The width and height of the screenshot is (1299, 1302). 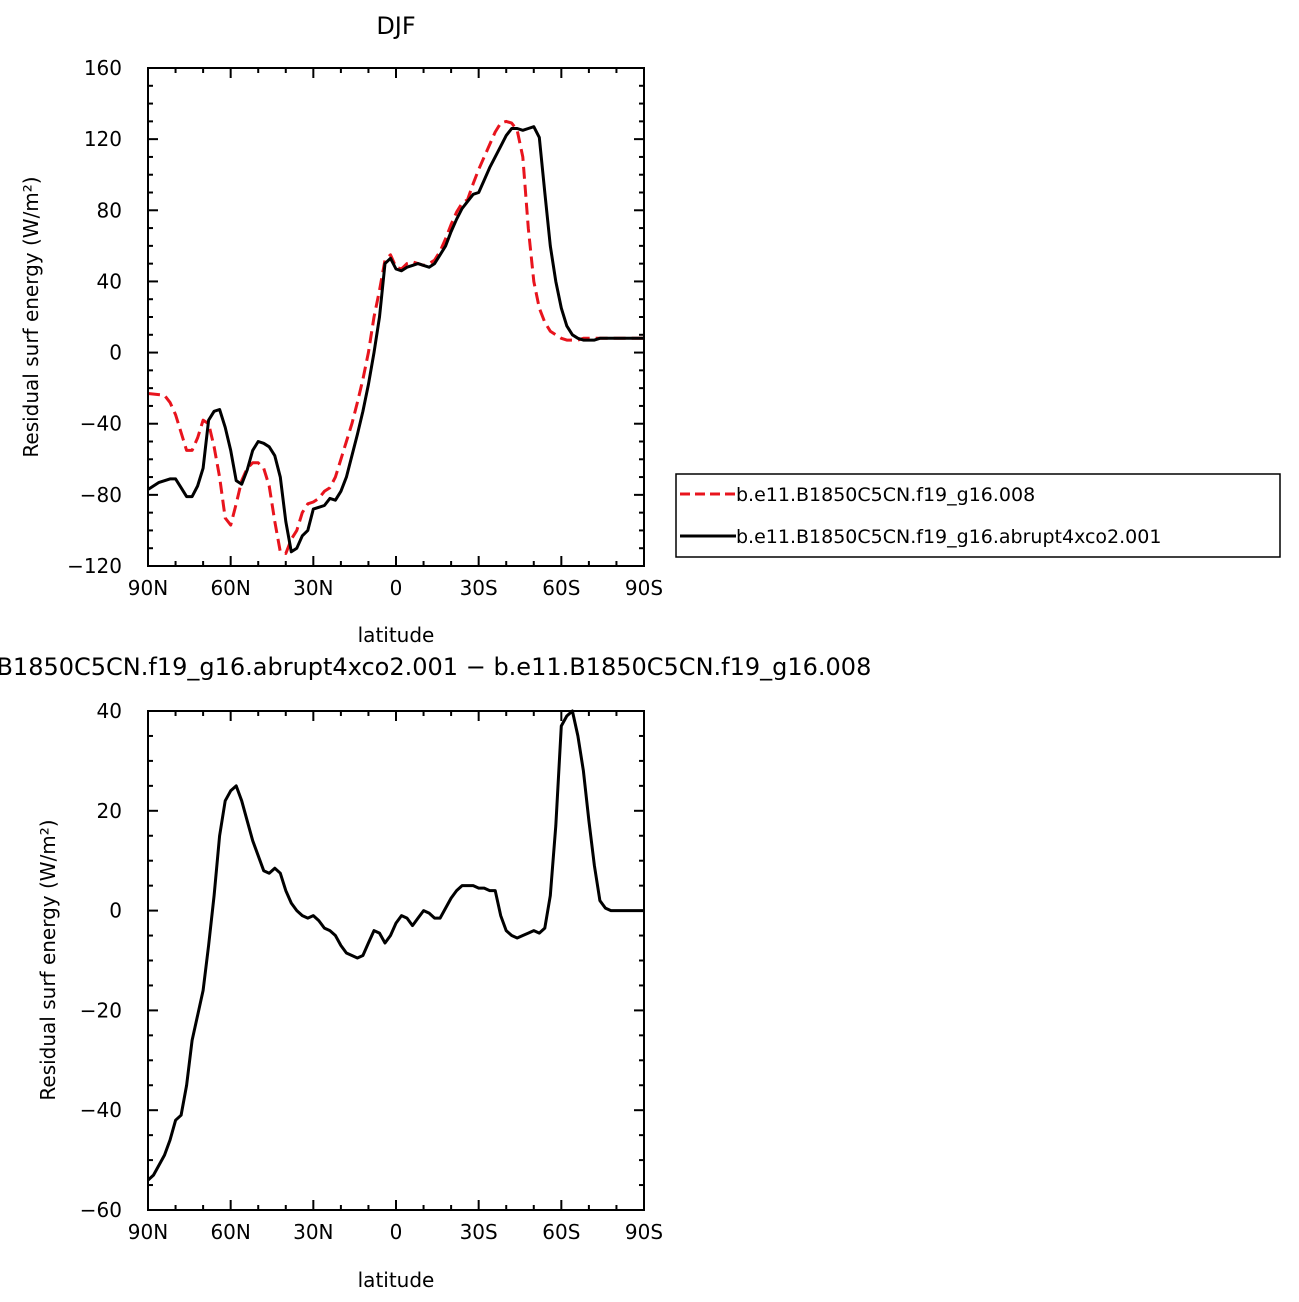 What do you see at coordinates (395, 339) in the screenshot?
I see `series-line-b` at bounding box center [395, 339].